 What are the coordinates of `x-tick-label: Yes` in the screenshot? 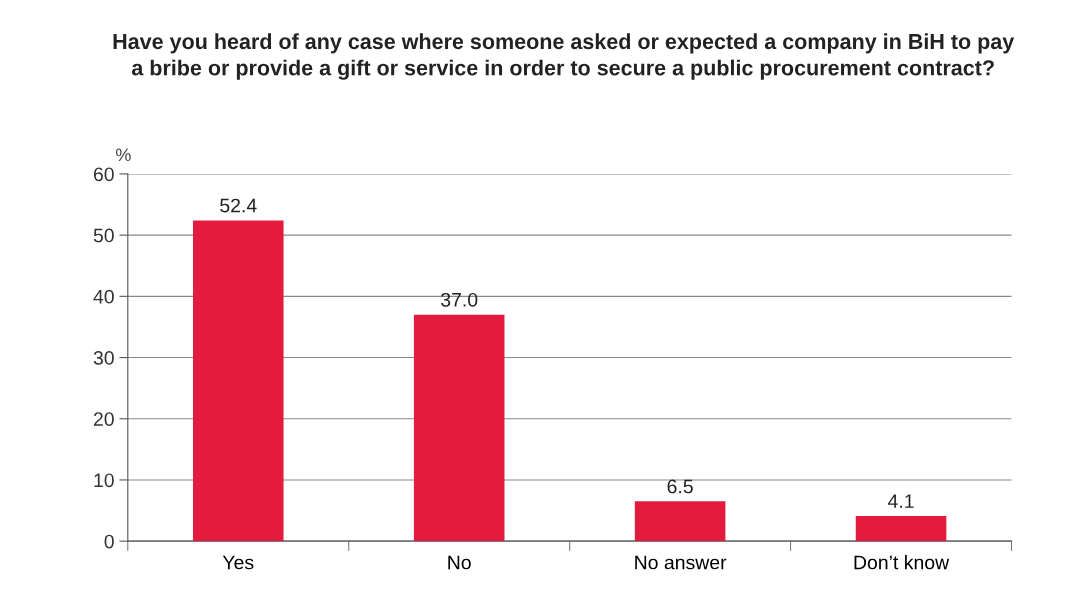 It's located at (238, 562).